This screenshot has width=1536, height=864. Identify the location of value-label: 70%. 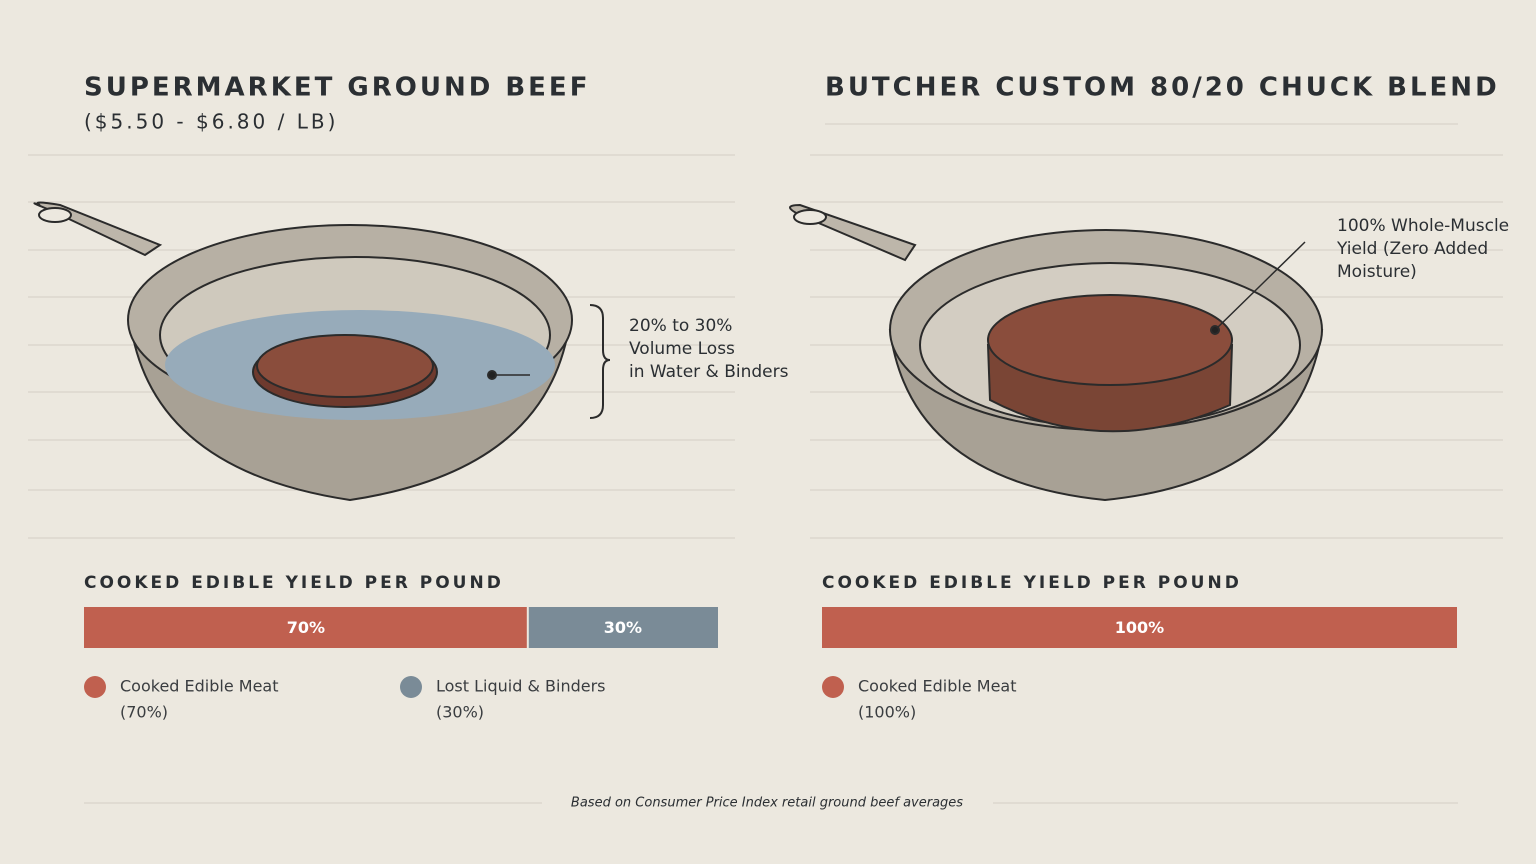
(306, 627).